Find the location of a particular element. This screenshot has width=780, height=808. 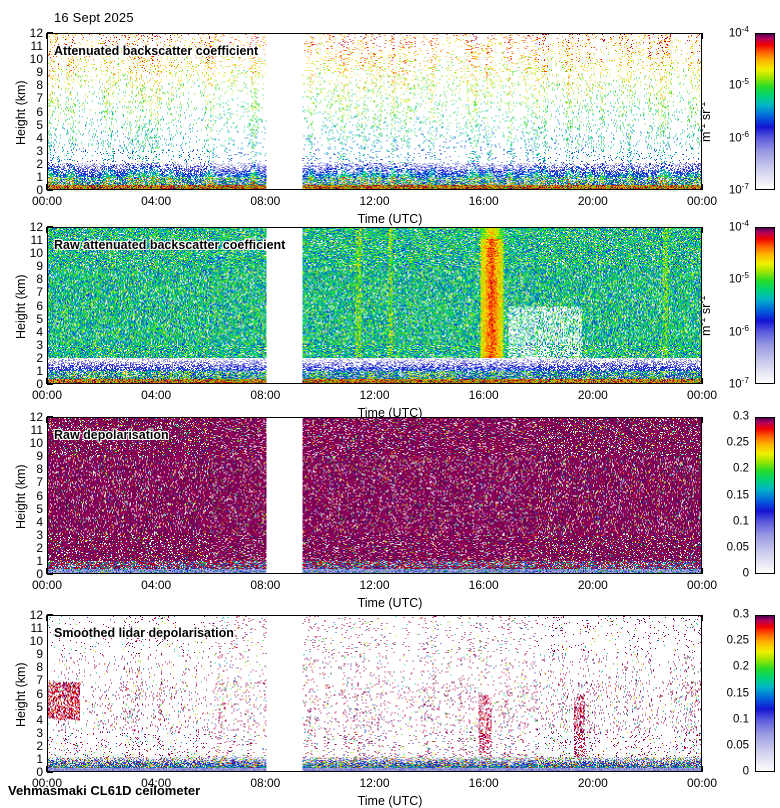

colorbar-smoothed-lidar-depolarisation is located at coordinates (765, 693).